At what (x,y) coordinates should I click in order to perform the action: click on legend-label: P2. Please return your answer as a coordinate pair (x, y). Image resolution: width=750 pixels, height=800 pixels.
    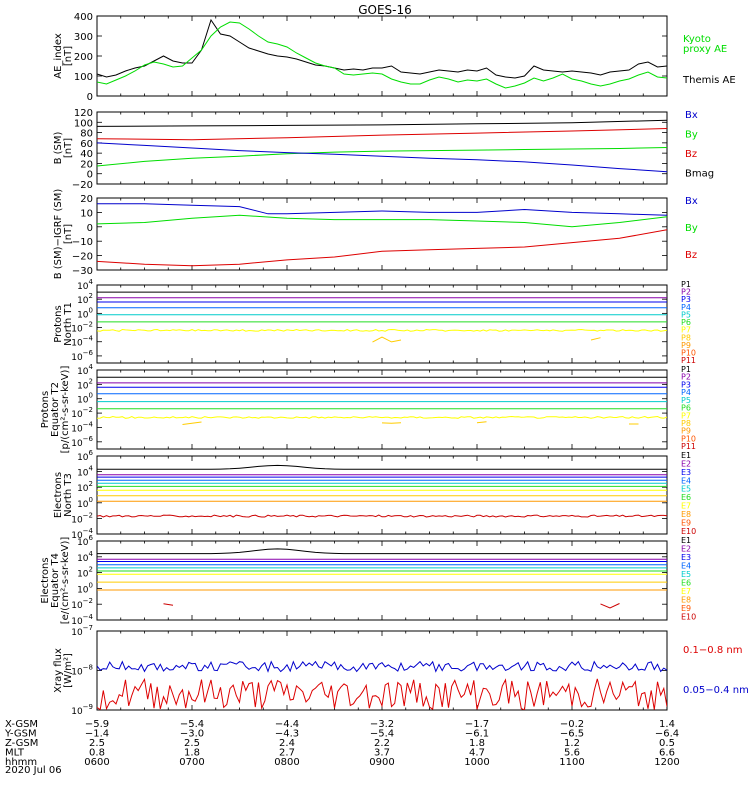
    Looking at the image, I should click on (686, 377).